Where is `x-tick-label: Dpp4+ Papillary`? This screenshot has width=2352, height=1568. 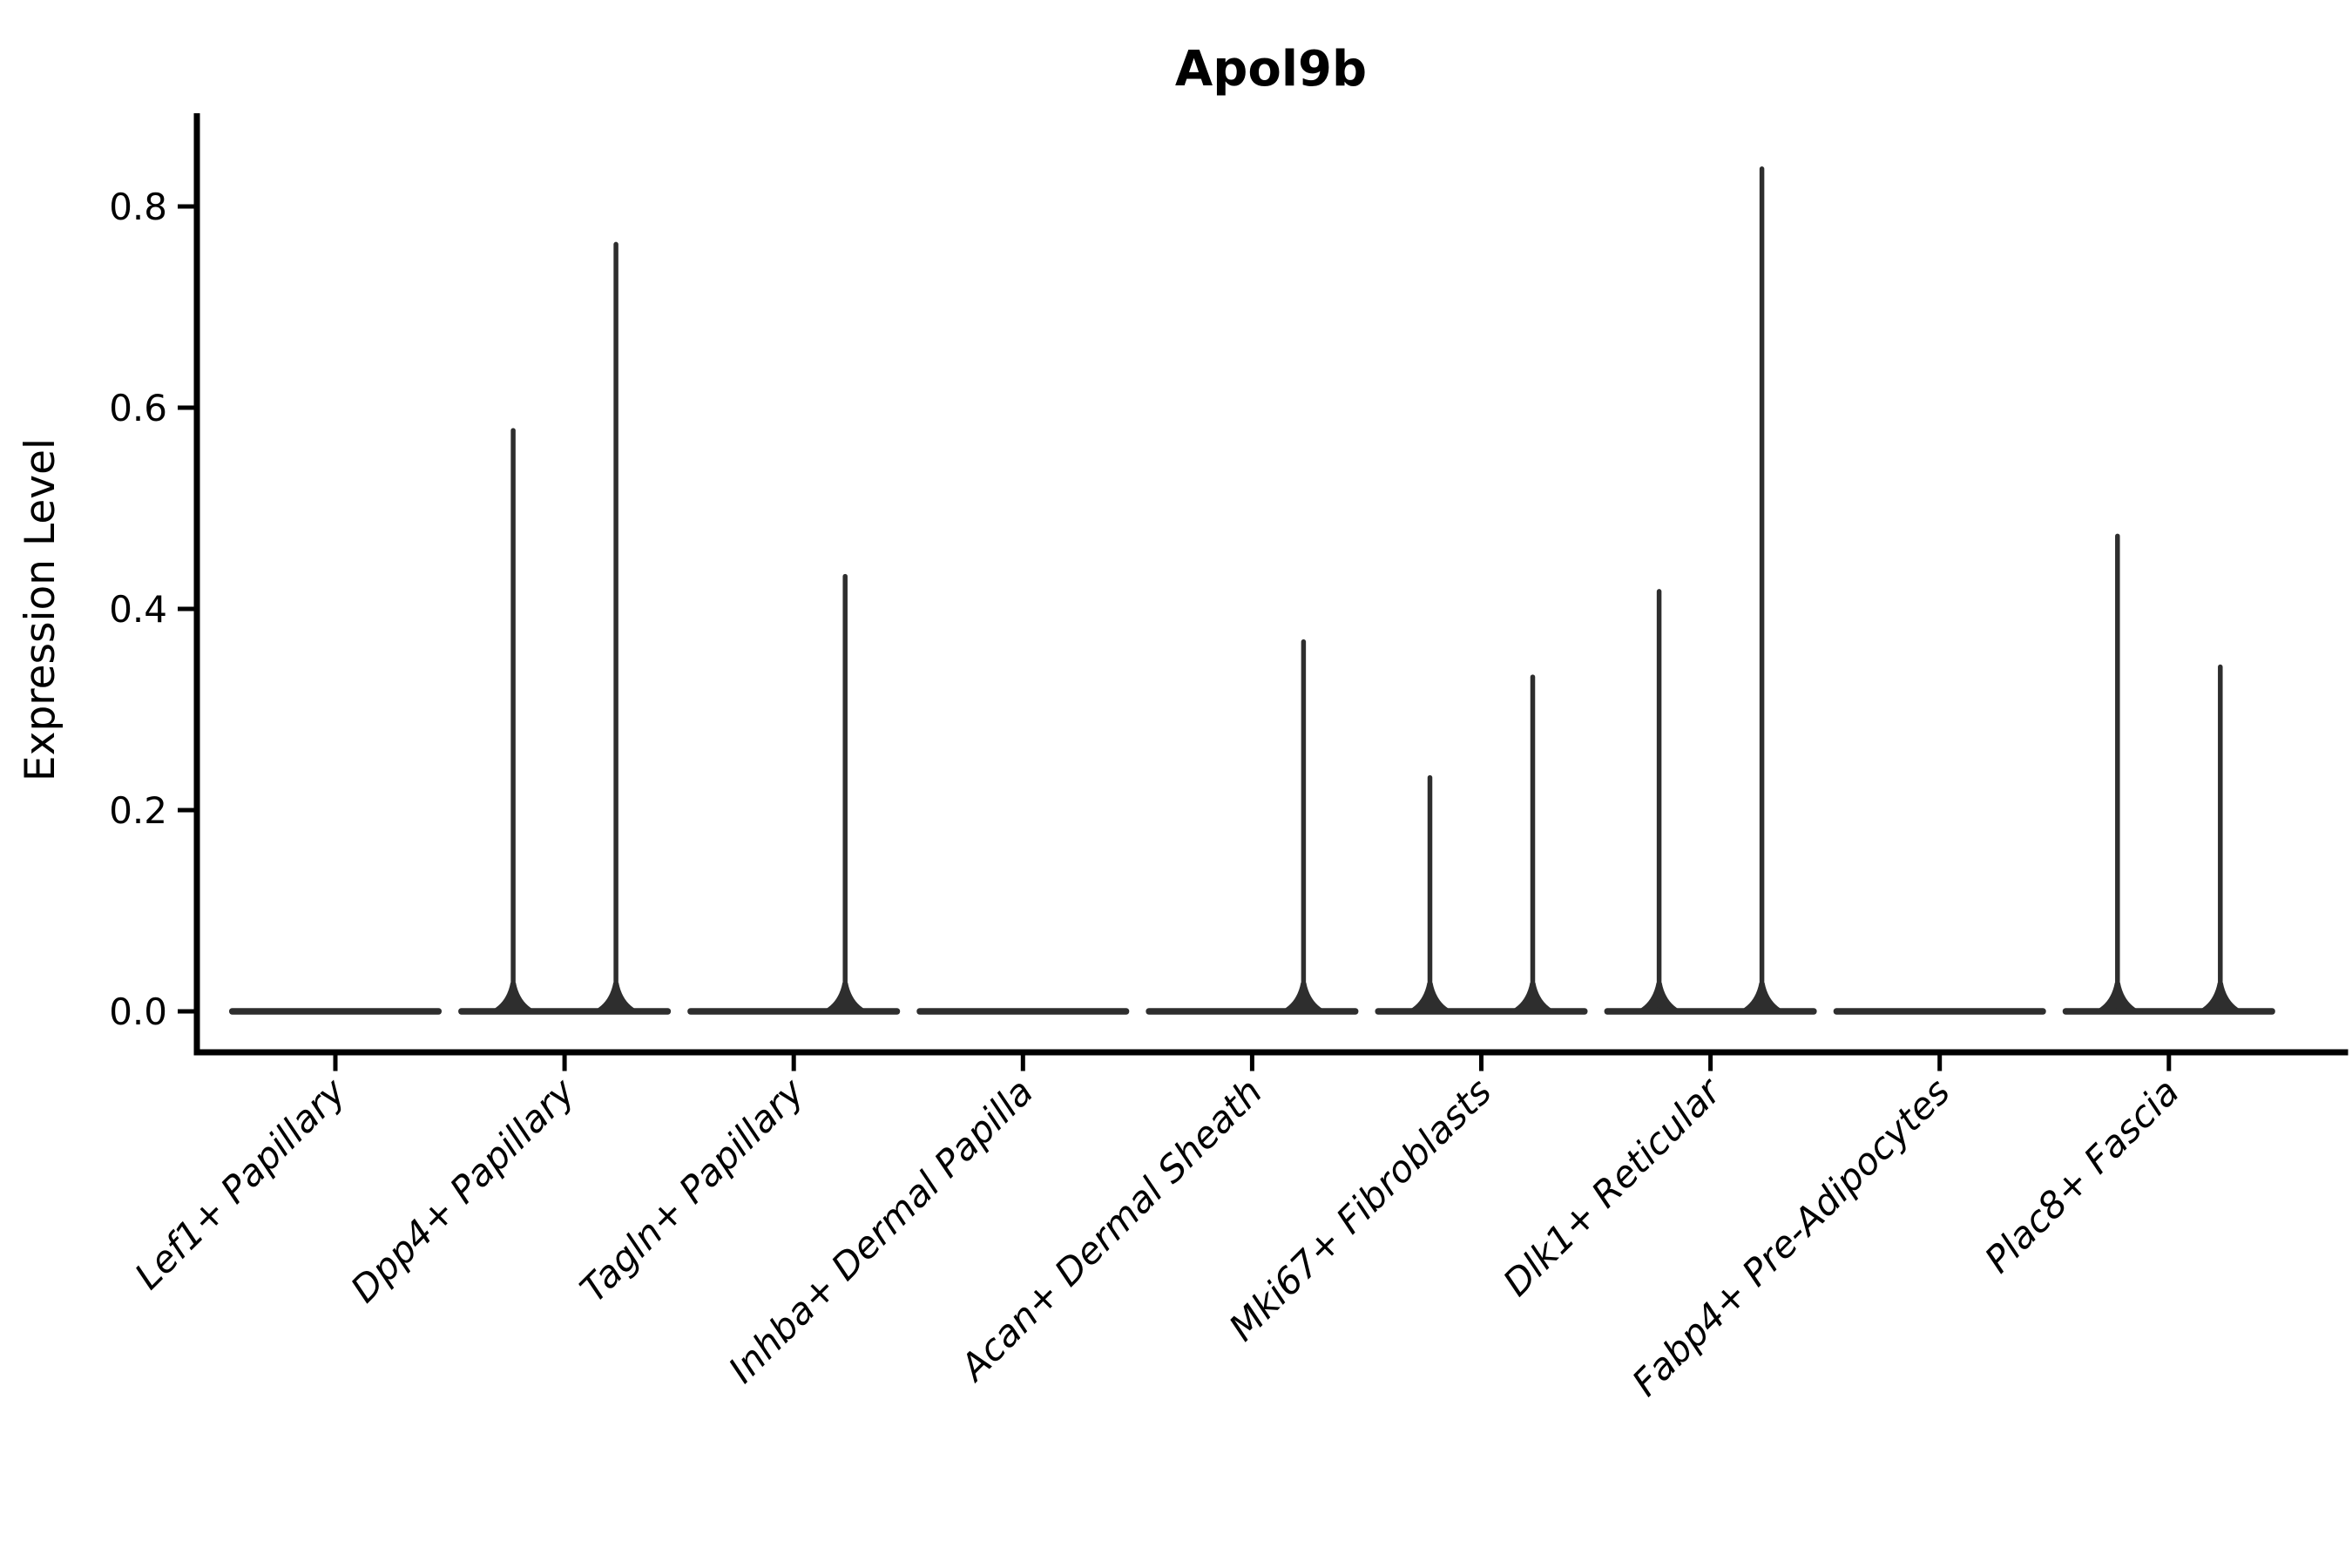 x-tick-label: Dpp4+ Papillary is located at coordinates (463, 1191).